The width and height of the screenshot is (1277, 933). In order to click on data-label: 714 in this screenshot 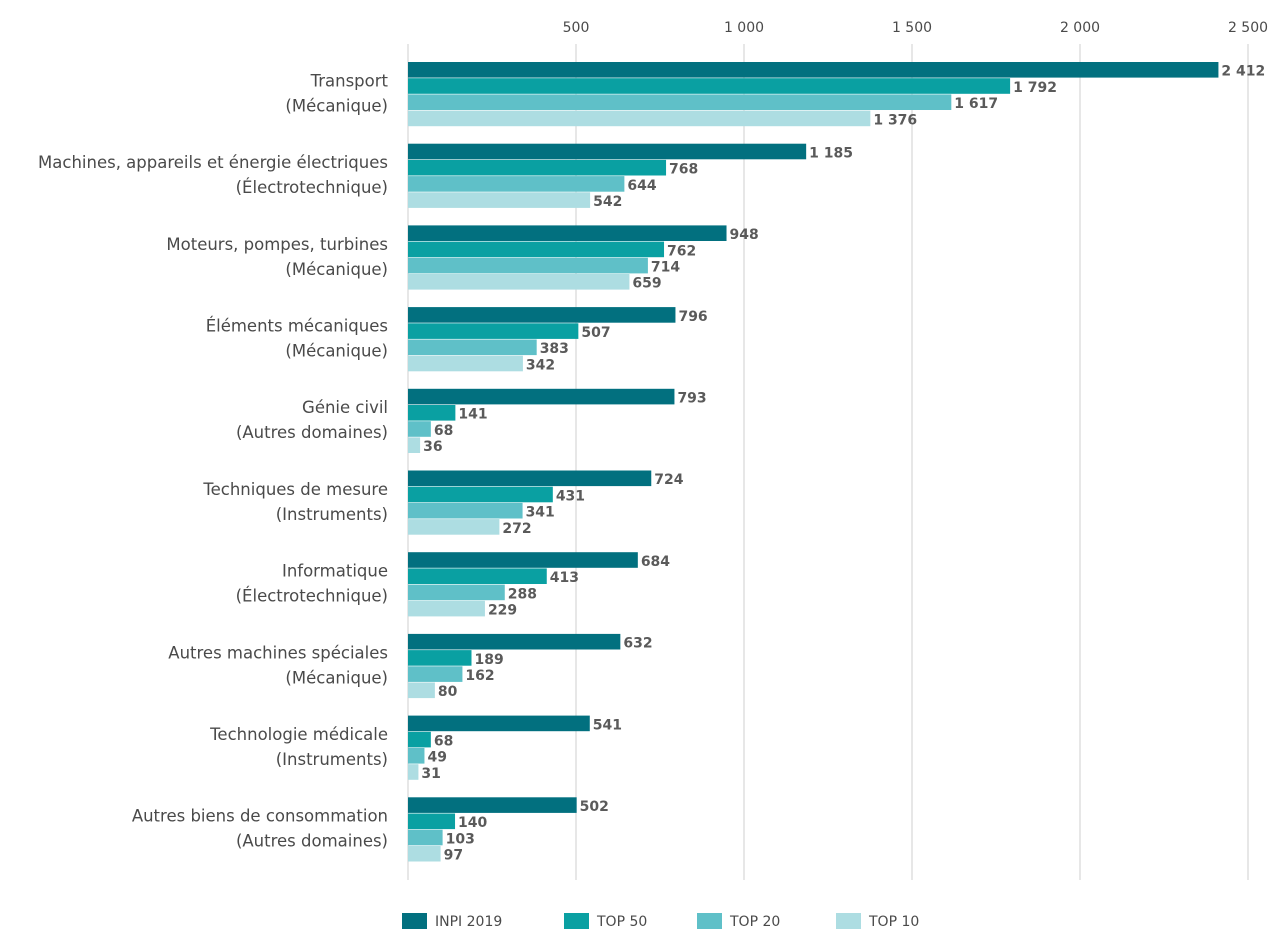, I will do `click(665, 268)`.